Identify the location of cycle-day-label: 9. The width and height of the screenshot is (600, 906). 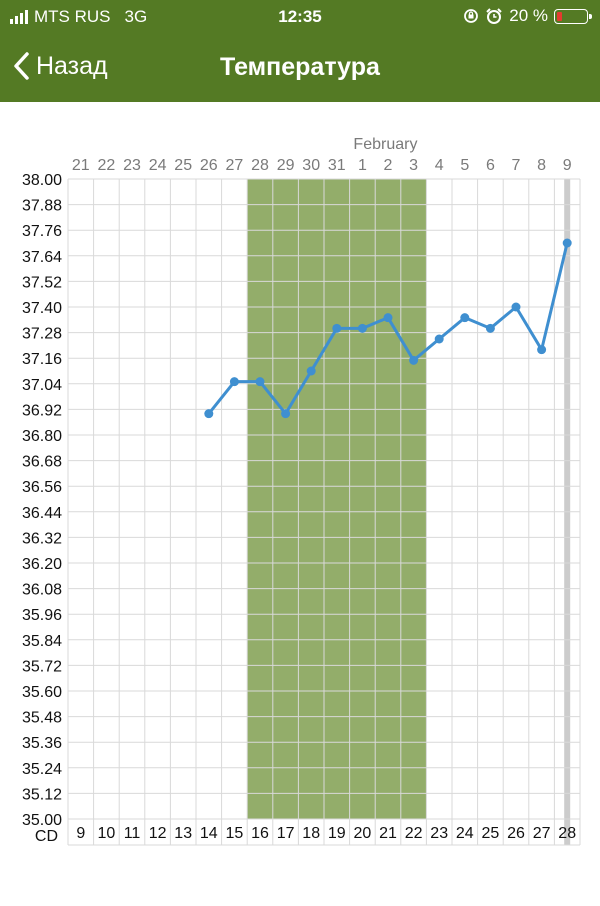
(80, 833).